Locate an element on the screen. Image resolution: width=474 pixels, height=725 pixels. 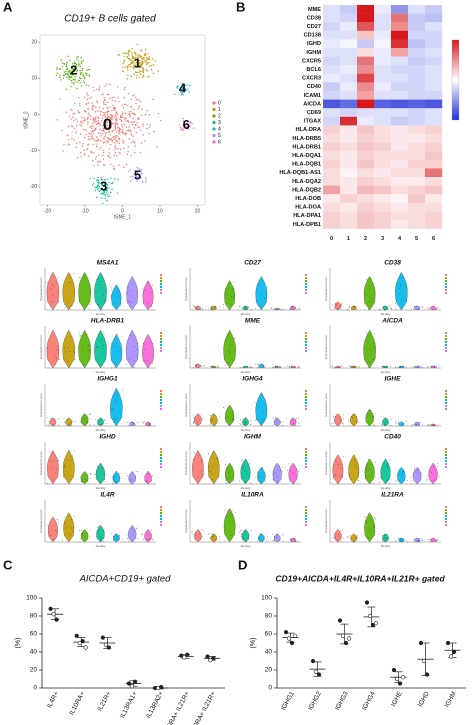
violin-title: IL4R is located at coordinates (107, 495).